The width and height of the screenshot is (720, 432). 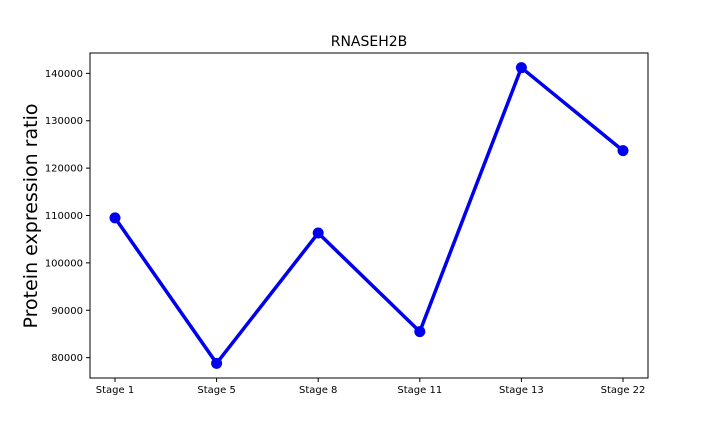 I want to click on y-axis-ticks: 80000 90000 100000 110000 120000 130000 140000, so click(x=67, y=216).